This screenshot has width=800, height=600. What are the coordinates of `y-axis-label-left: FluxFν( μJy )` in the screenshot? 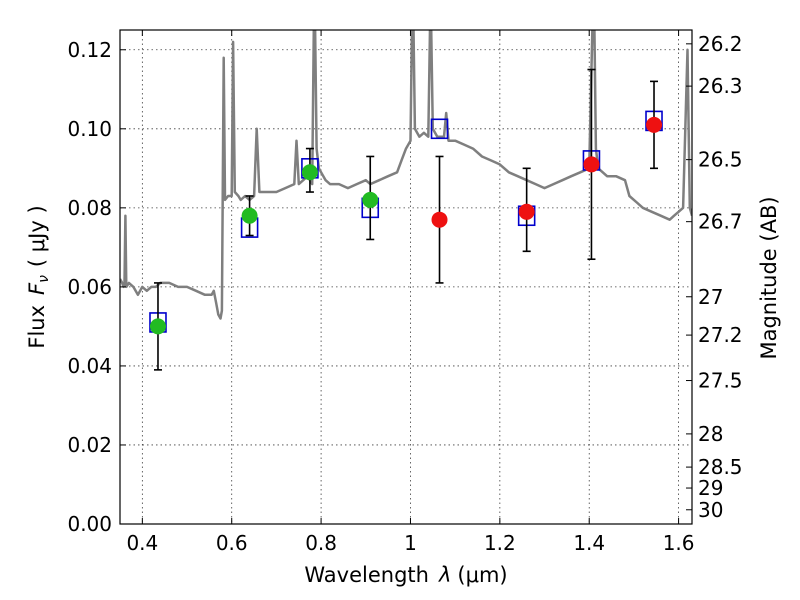 It's located at (38, 276).